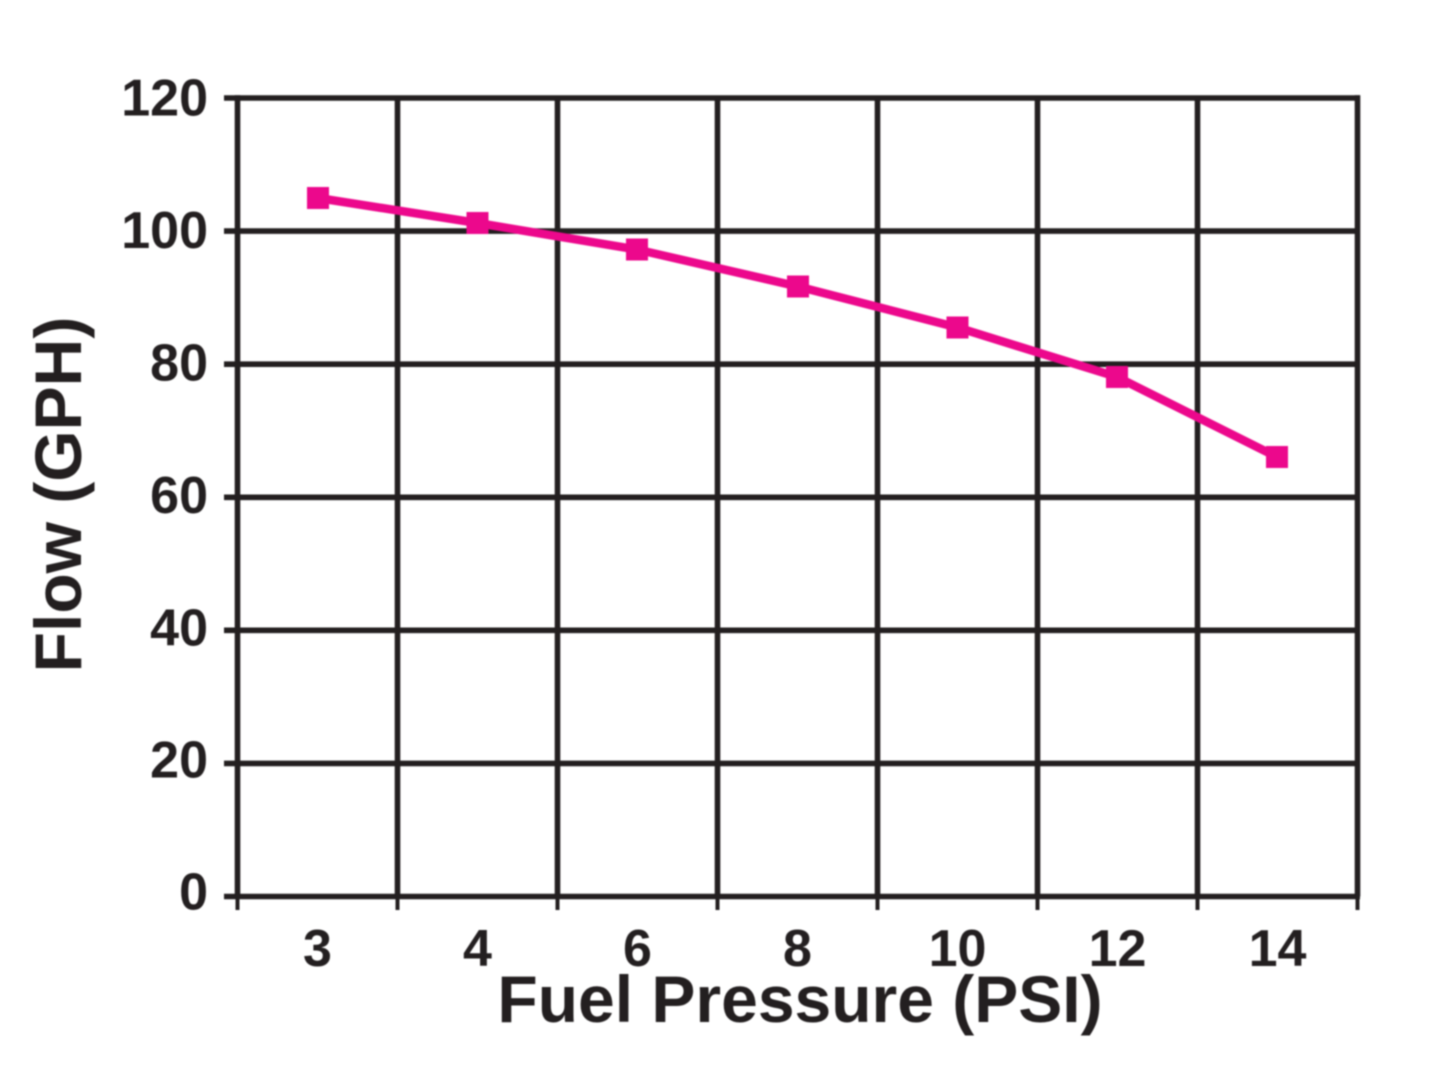  Describe the element at coordinates (797, 949) in the screenshot. I see `svg-text: 8` at that location.